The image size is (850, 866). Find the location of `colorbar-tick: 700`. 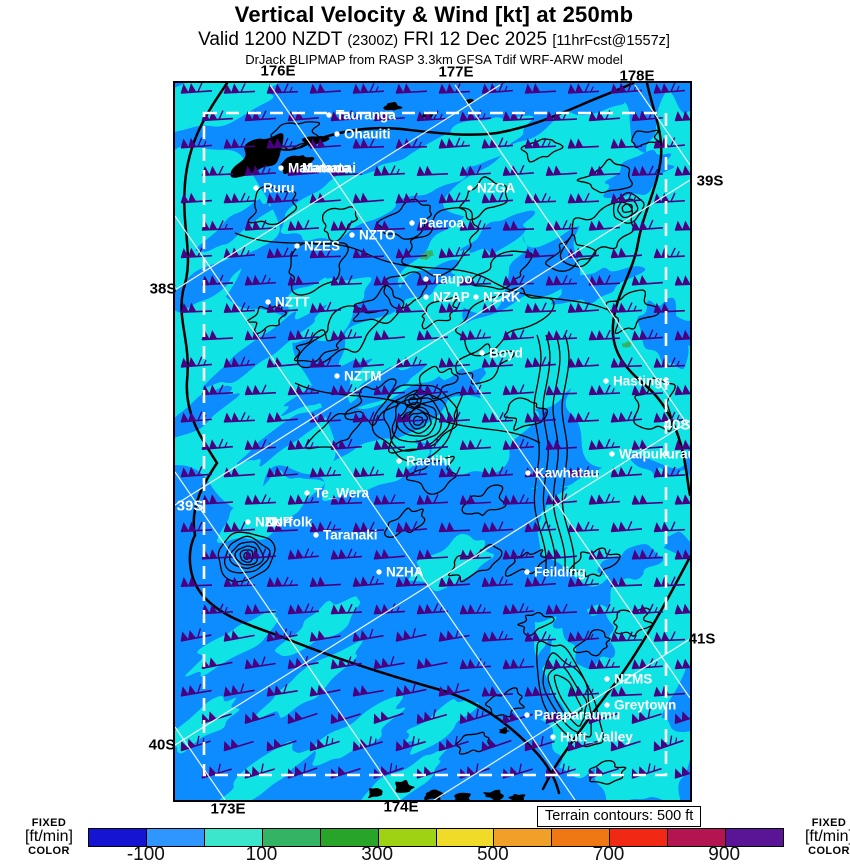

colorbar-tick: 700 is located at coordinates (608, 854).